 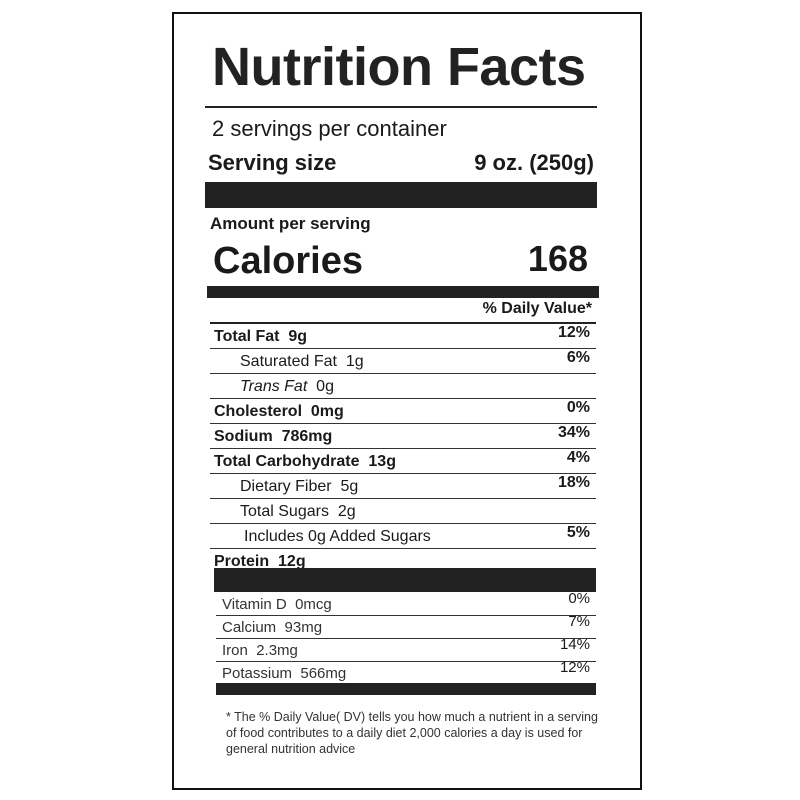 I want to click on nutrient-dv: 5%, so click(x=578, y=532).